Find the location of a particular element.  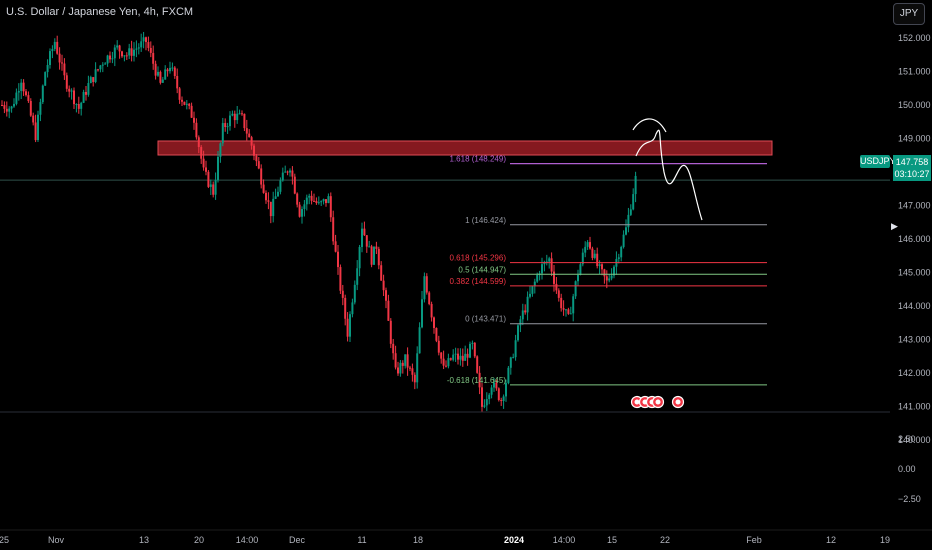

time-tick-label: 11 is located at coordinates (361, 540).